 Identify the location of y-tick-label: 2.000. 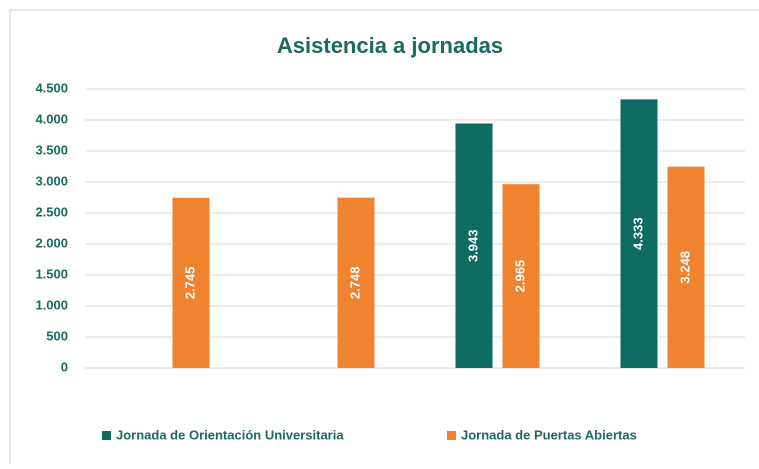
(51, 242).